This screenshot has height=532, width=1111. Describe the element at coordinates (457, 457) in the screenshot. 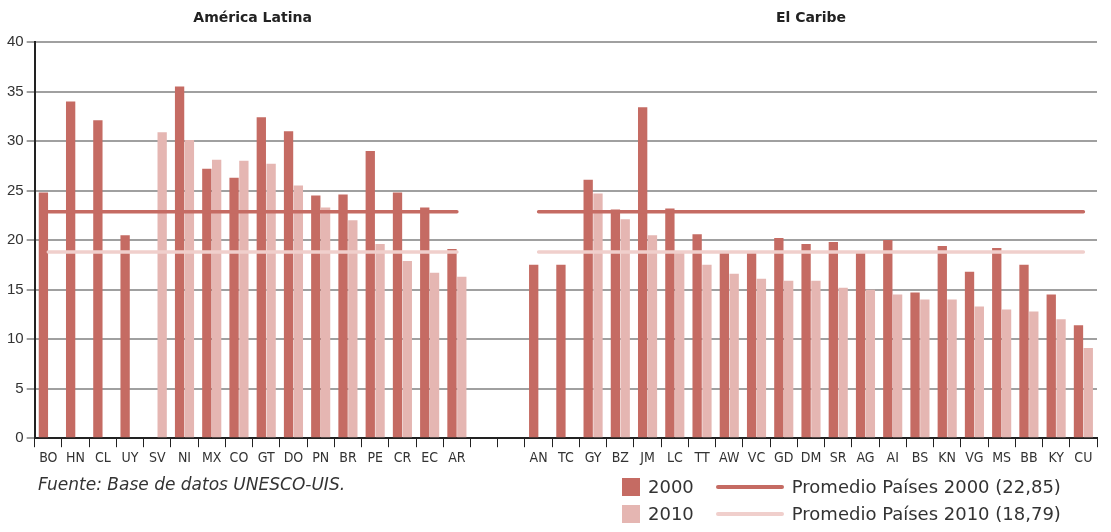

I see `x-tick-label: AR` at that location.